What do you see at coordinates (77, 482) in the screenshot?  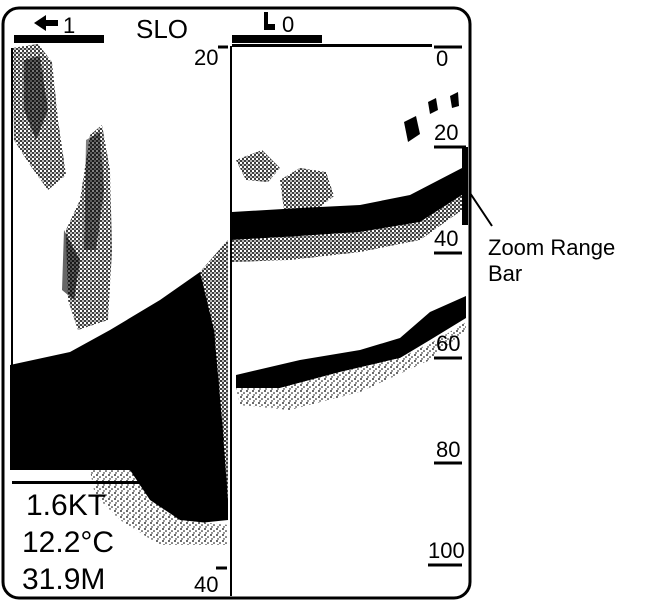 I see `readout-separator` at bounding box center [77, 482].